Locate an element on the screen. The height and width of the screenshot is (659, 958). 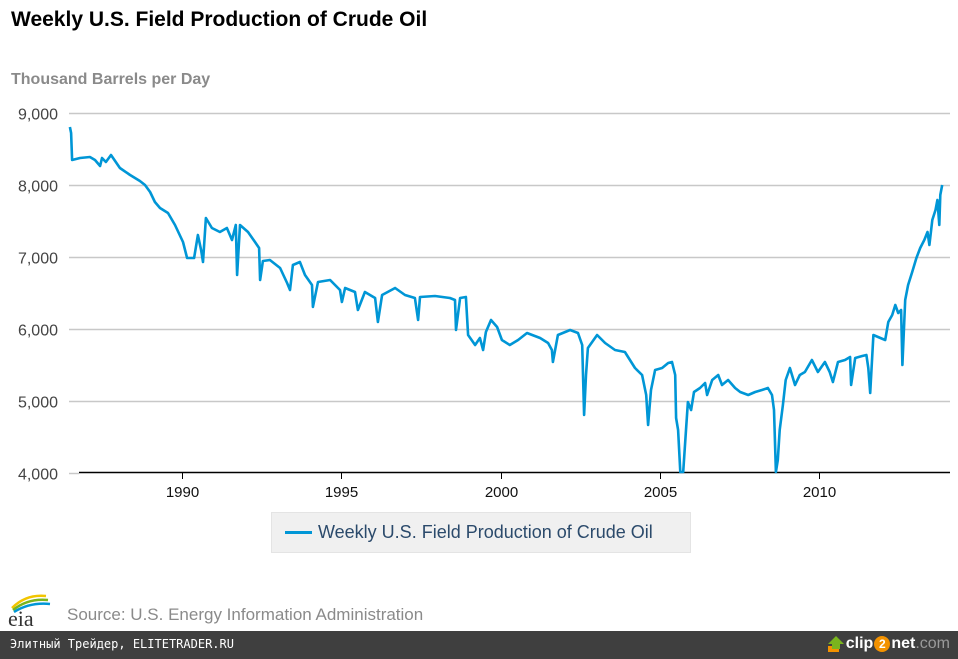
x-tick-label: 2000 is located at coordinates (501, 492).